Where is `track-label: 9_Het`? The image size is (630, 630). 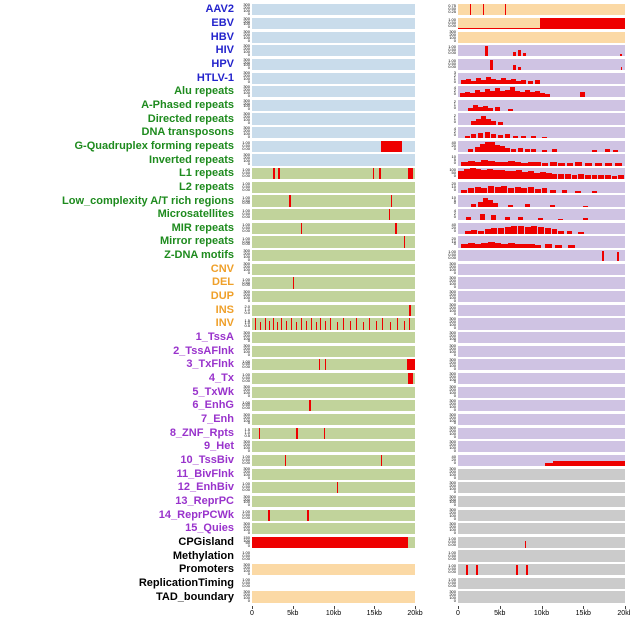
track-label: 9_Het is located at coordinates (219, 446).